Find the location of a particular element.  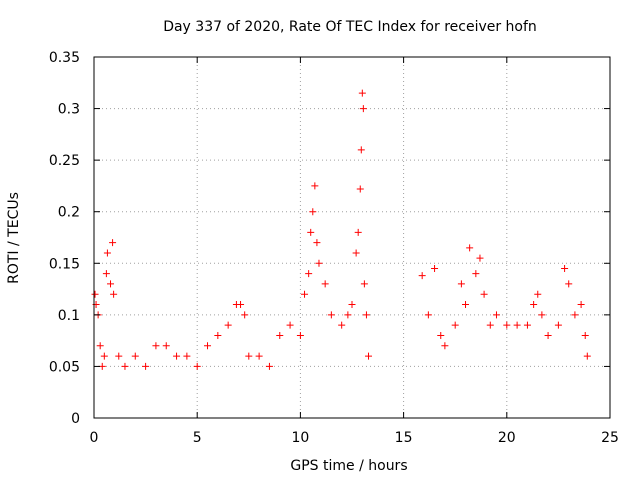

y-tick-label: 0.25 is located at coordinates (64, 161).